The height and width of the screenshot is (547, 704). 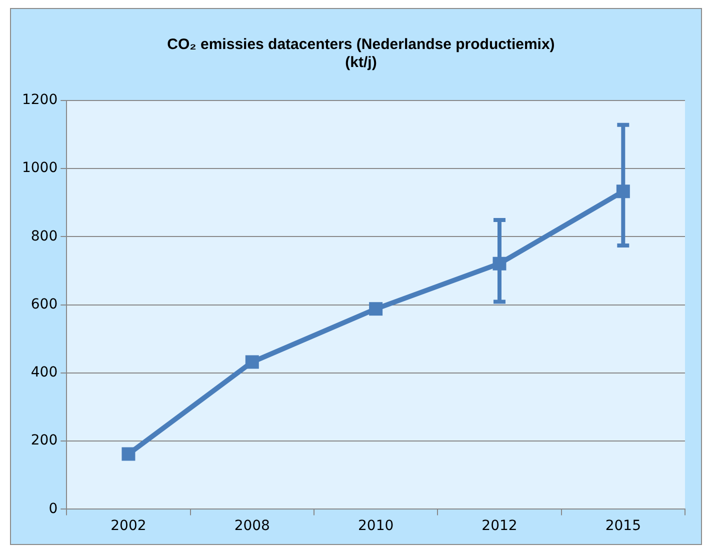 What do you see at coordinates (44, 236) in the screenshot?
I see `y-tick-label: 800` at bounding box center [44, 236].